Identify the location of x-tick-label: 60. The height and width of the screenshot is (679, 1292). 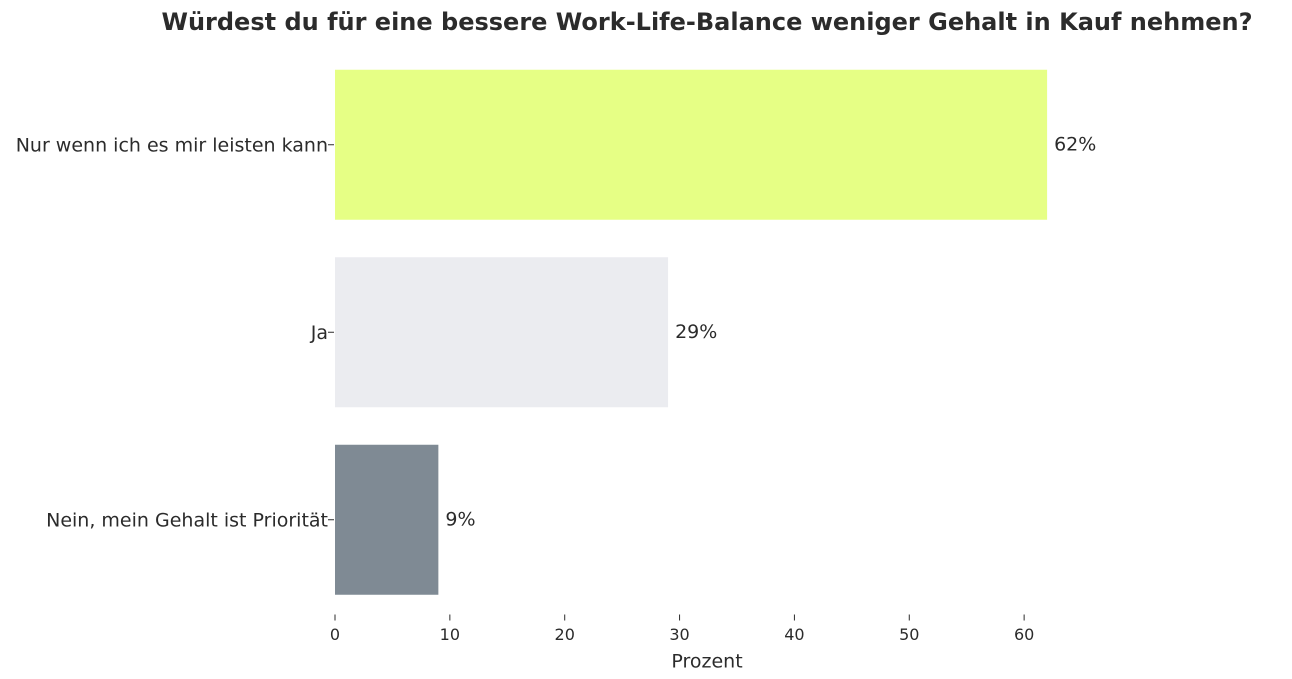
(1024, 634).